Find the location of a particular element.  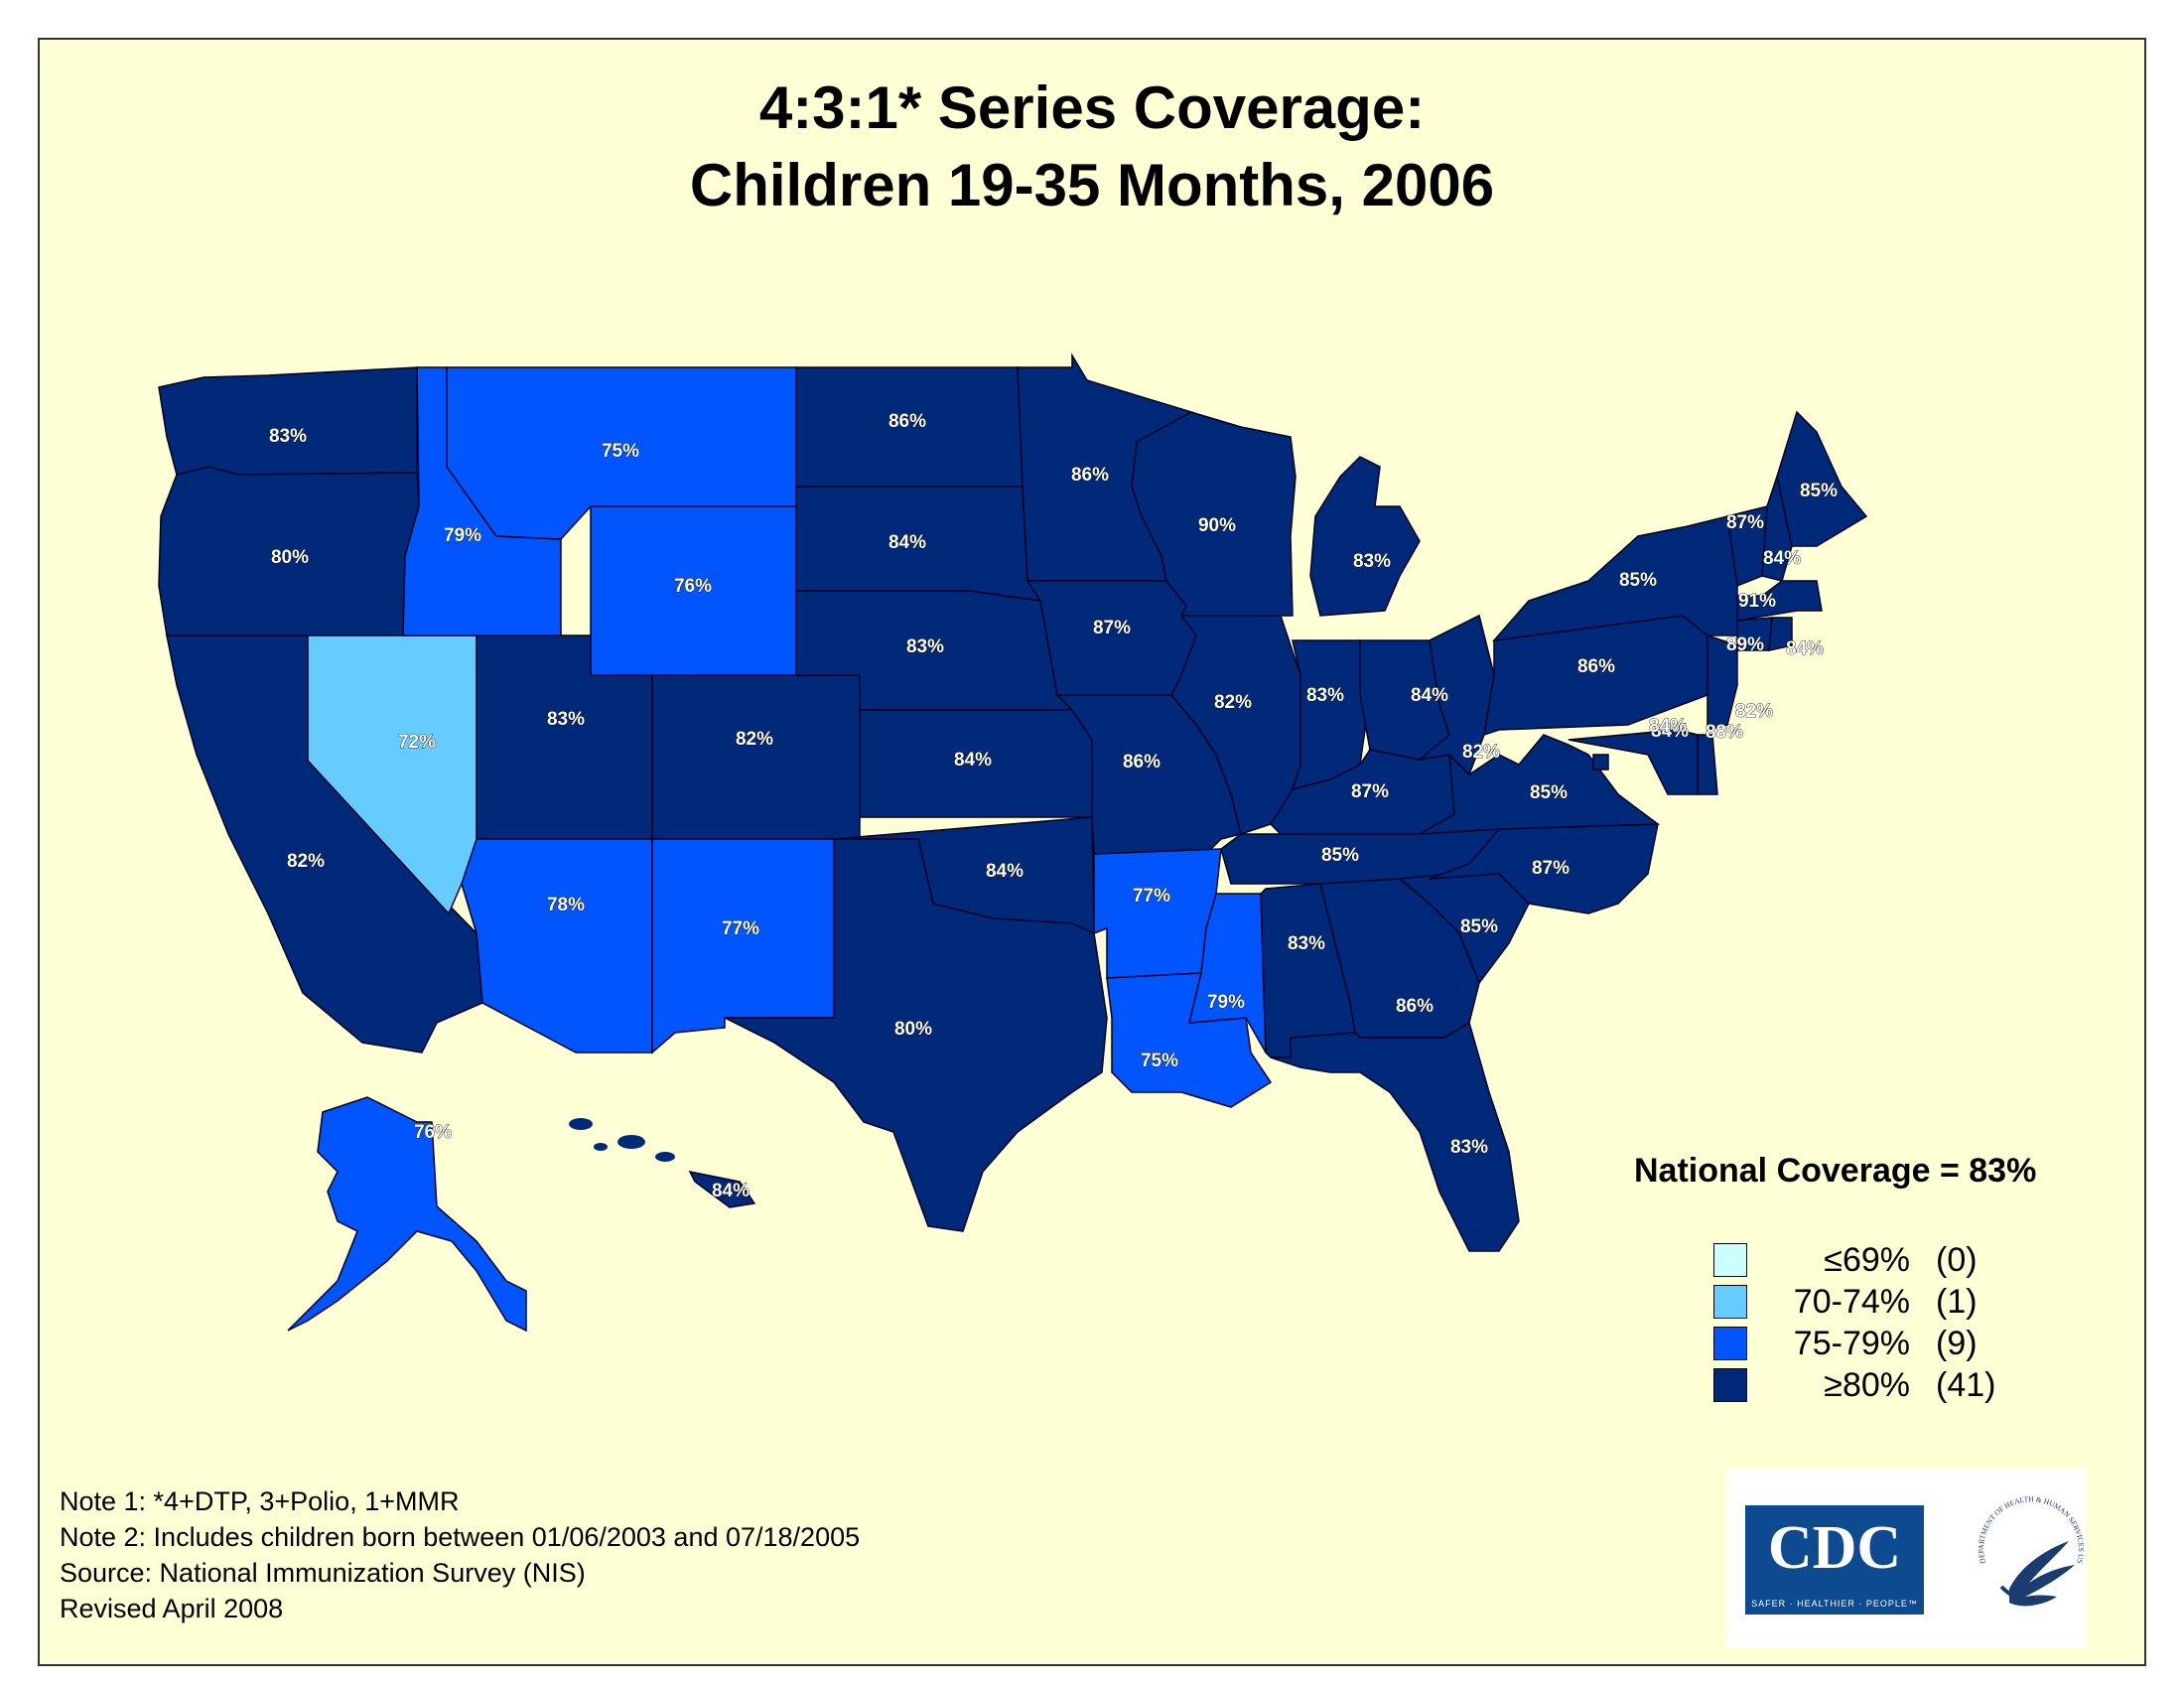

state-label-al: 83% is located at coordinates (1306, 943).